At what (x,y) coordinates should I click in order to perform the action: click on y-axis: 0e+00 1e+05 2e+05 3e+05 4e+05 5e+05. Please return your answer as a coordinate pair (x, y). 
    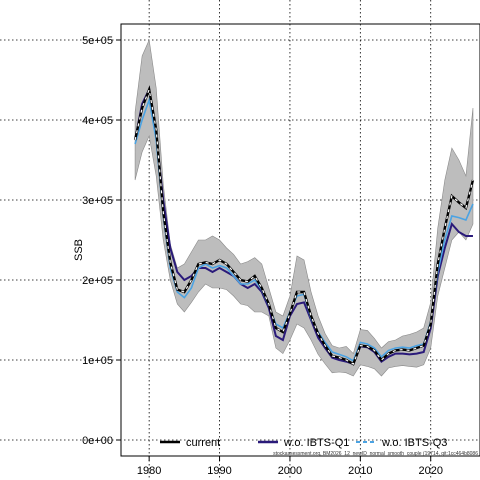
    Looking at the image, I should click on (101, 241).